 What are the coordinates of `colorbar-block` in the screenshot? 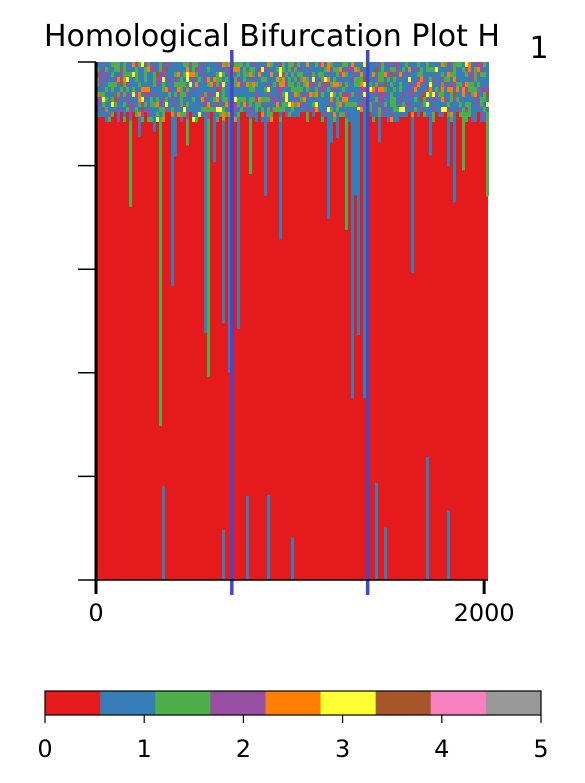 It's located at (238, 703).